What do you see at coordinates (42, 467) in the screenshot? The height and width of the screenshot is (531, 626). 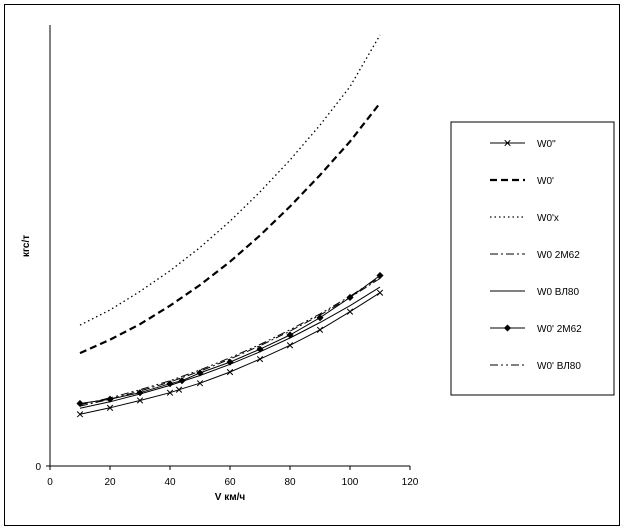 I see `y-tick-group: 0` at bounding box center [42, 467].